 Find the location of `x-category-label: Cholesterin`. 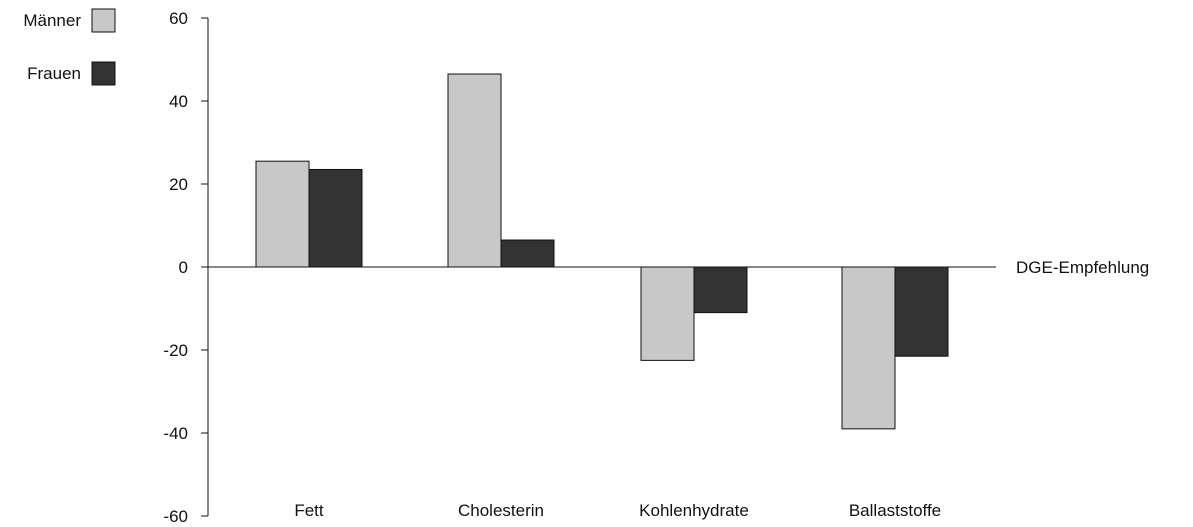

x-category-label: Cholesterin is located at coordinates (501, 510).